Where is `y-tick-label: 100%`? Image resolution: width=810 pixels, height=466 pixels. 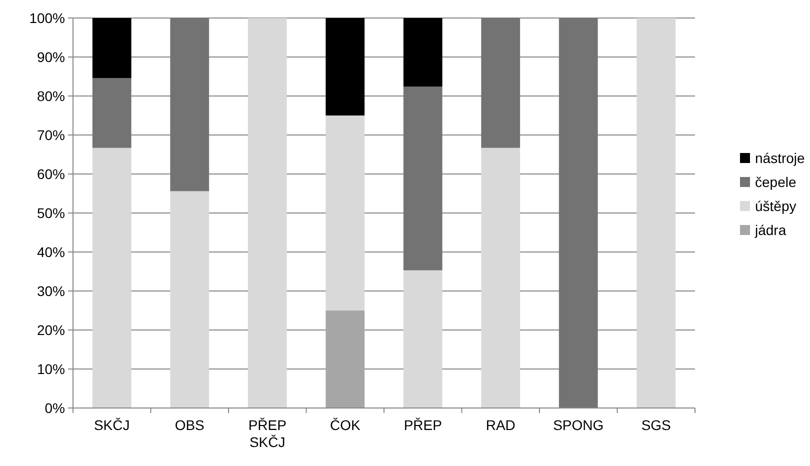
y-tick-label: 100% is located at coordinates (47, 18).